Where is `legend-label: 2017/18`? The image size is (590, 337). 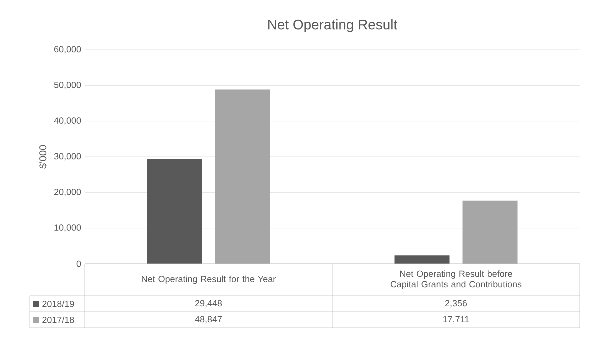 legend-label: 2017/18 is located at coordinates (58, 320).